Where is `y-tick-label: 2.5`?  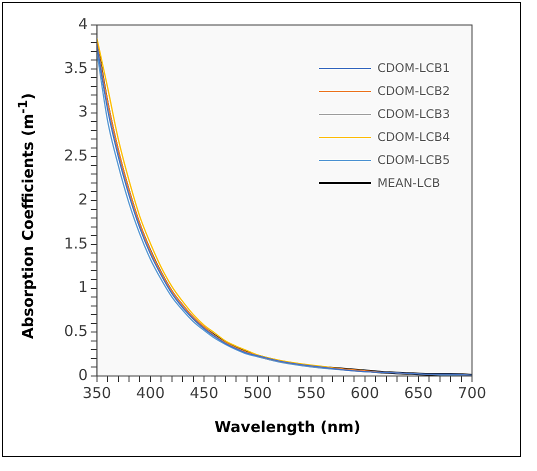 y-tick-label: 2.5 is located at coordinates (76, 155).